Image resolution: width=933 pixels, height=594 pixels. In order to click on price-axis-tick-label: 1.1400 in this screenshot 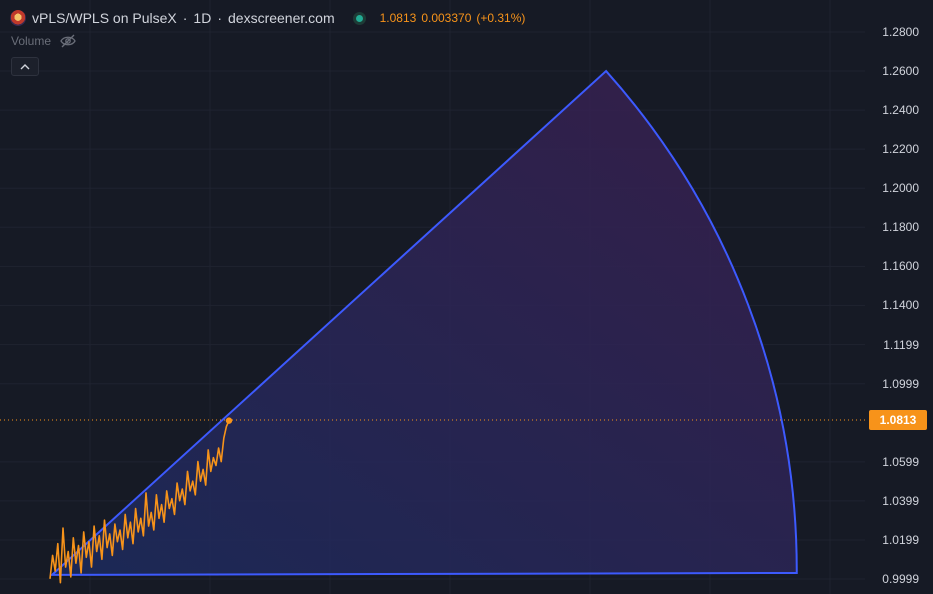, I will do `click(900, 305)`.